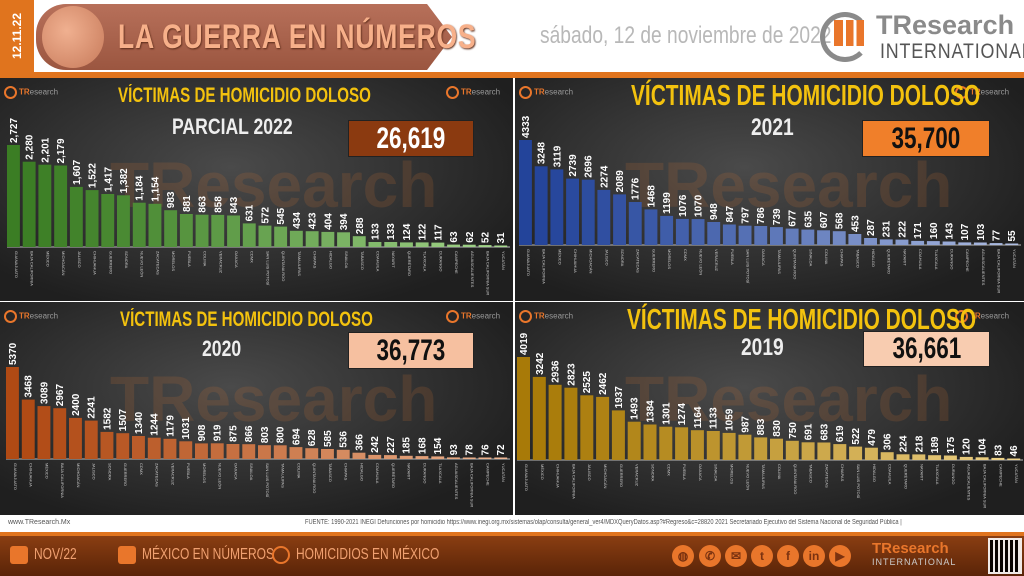  Describe the element at coordinates (328, 221) in the screenshot. I see `value-label: 404` at that location.